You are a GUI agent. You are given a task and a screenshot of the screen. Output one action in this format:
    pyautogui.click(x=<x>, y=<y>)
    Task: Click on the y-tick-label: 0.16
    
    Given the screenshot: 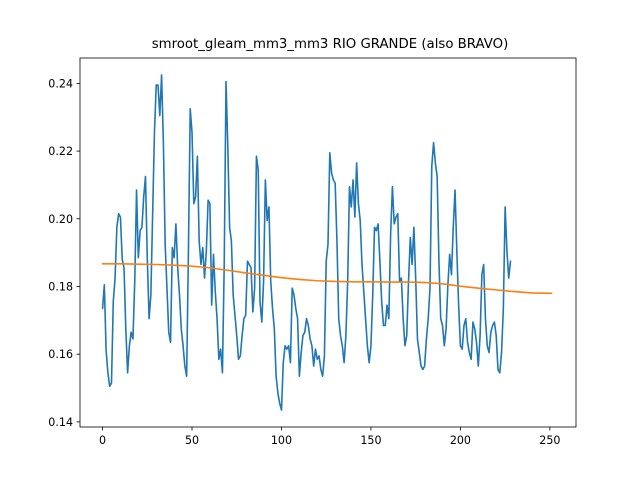 What is the action you would take?
    pyautogui.click(x=60, y=354)
    